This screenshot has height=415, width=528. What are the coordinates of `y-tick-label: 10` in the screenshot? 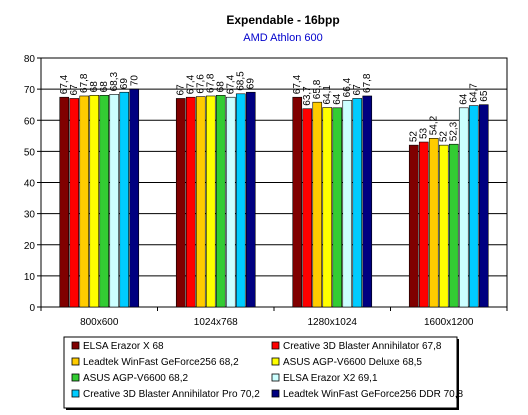 It's located at (30, 277).